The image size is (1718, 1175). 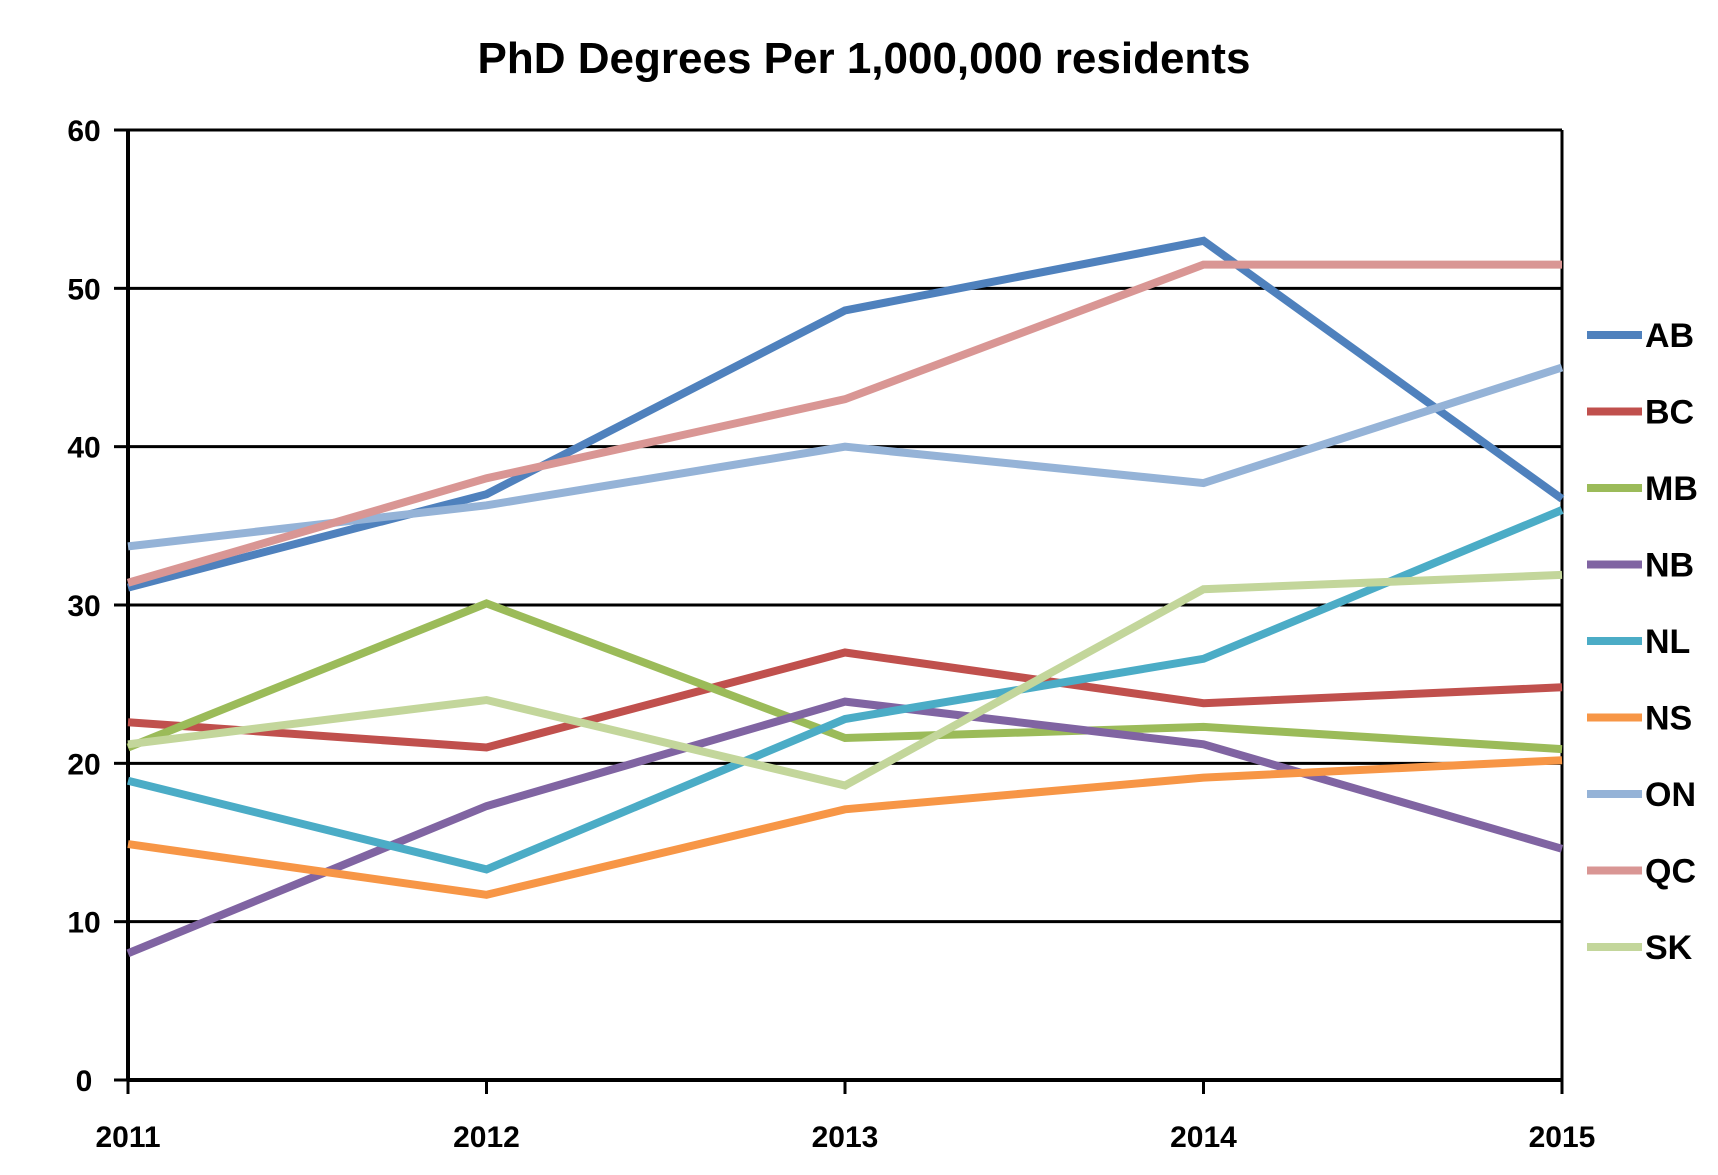 I want to click on x-tick-label: 2014, so click(x=1203, y=1137).